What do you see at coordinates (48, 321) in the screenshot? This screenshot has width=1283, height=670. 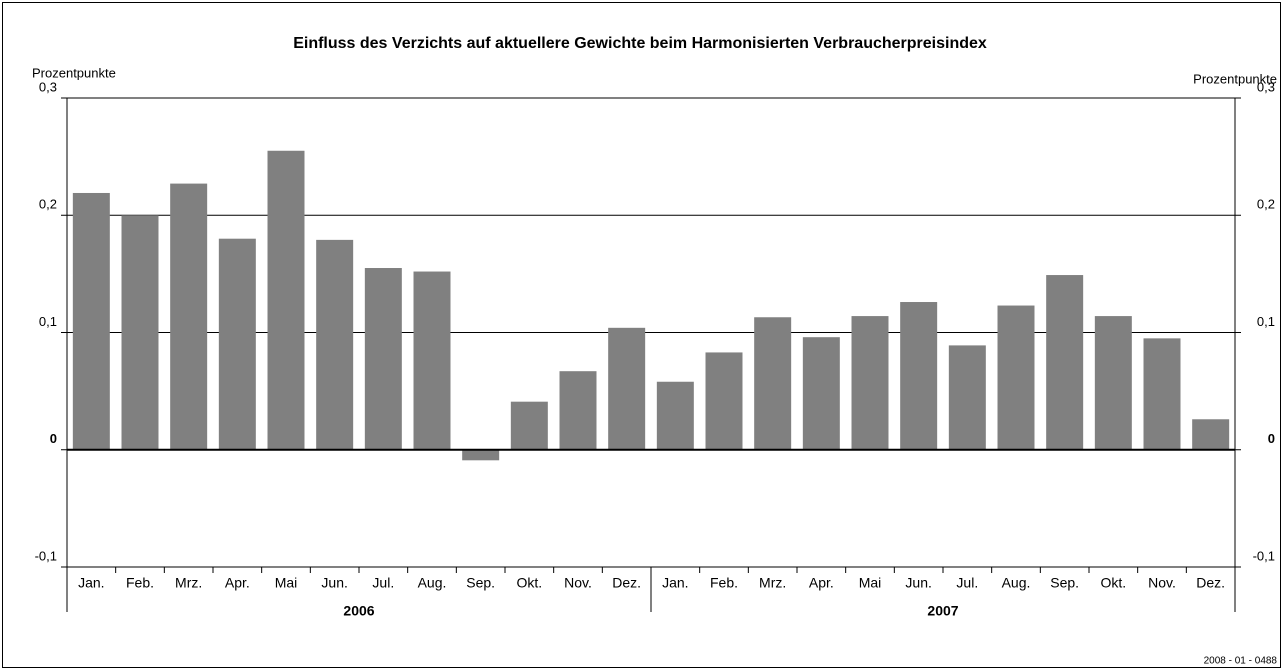 I see `y-tick-label: 0,1` at bounding box center [48, 321].